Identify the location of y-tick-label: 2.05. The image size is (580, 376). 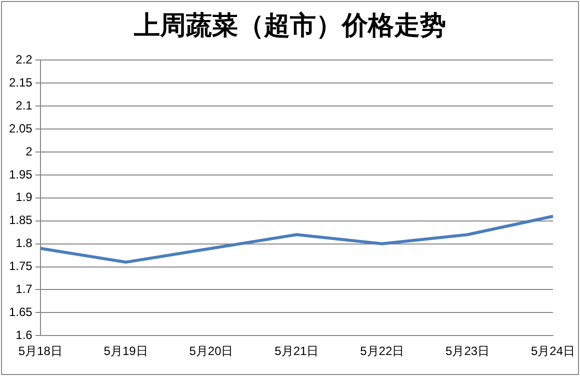
(20, 128).